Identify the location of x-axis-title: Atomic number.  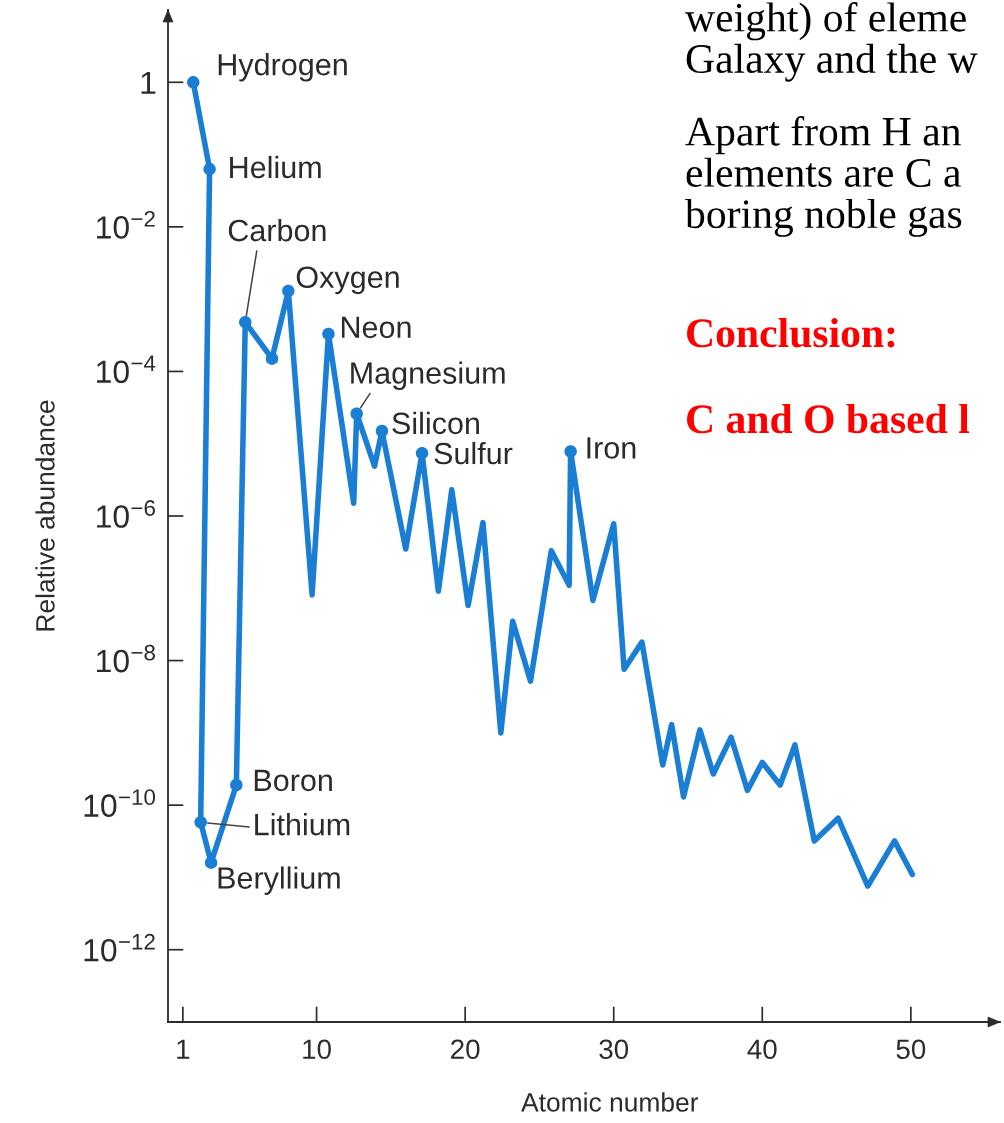
(610, 1102).